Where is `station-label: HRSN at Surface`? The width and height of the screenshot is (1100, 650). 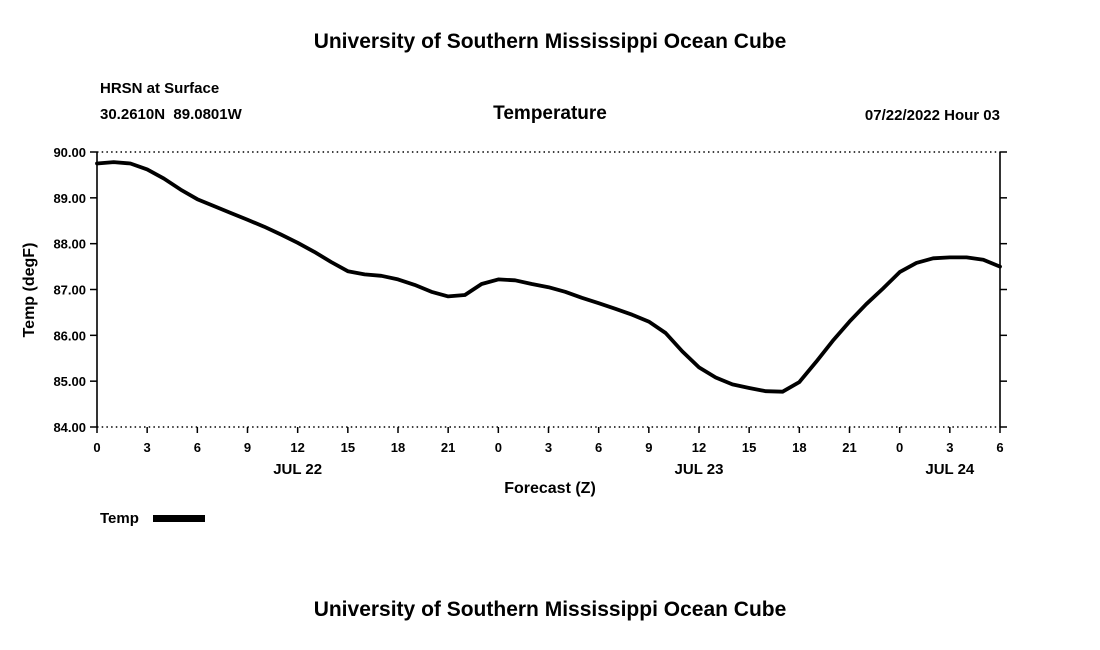
station-label: HRSN at Surface is located at coordinates (160, 88).